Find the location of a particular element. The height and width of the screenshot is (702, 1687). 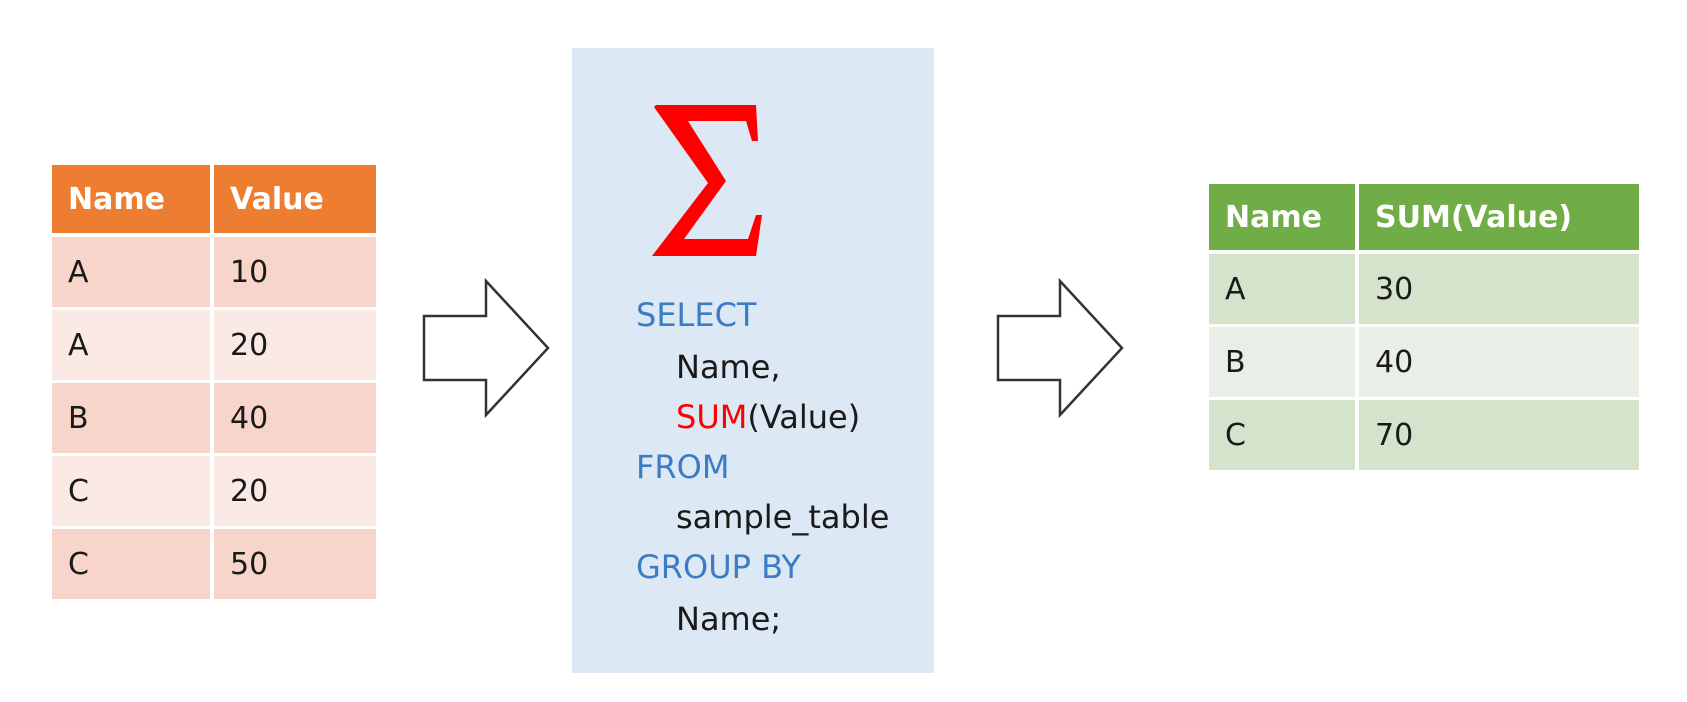

sigma-icon is located at coordinates (707, 180).